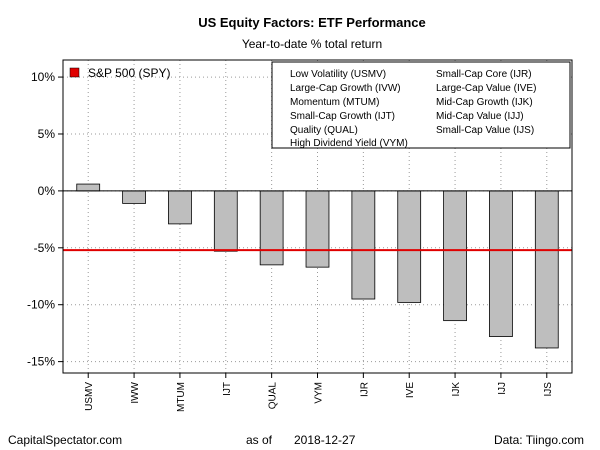  What do you see at coordinates (312, 22) in the screenshot?
I see `chart-title: US Equity Factors: ETF Performance` at bounding box center [312, 22].